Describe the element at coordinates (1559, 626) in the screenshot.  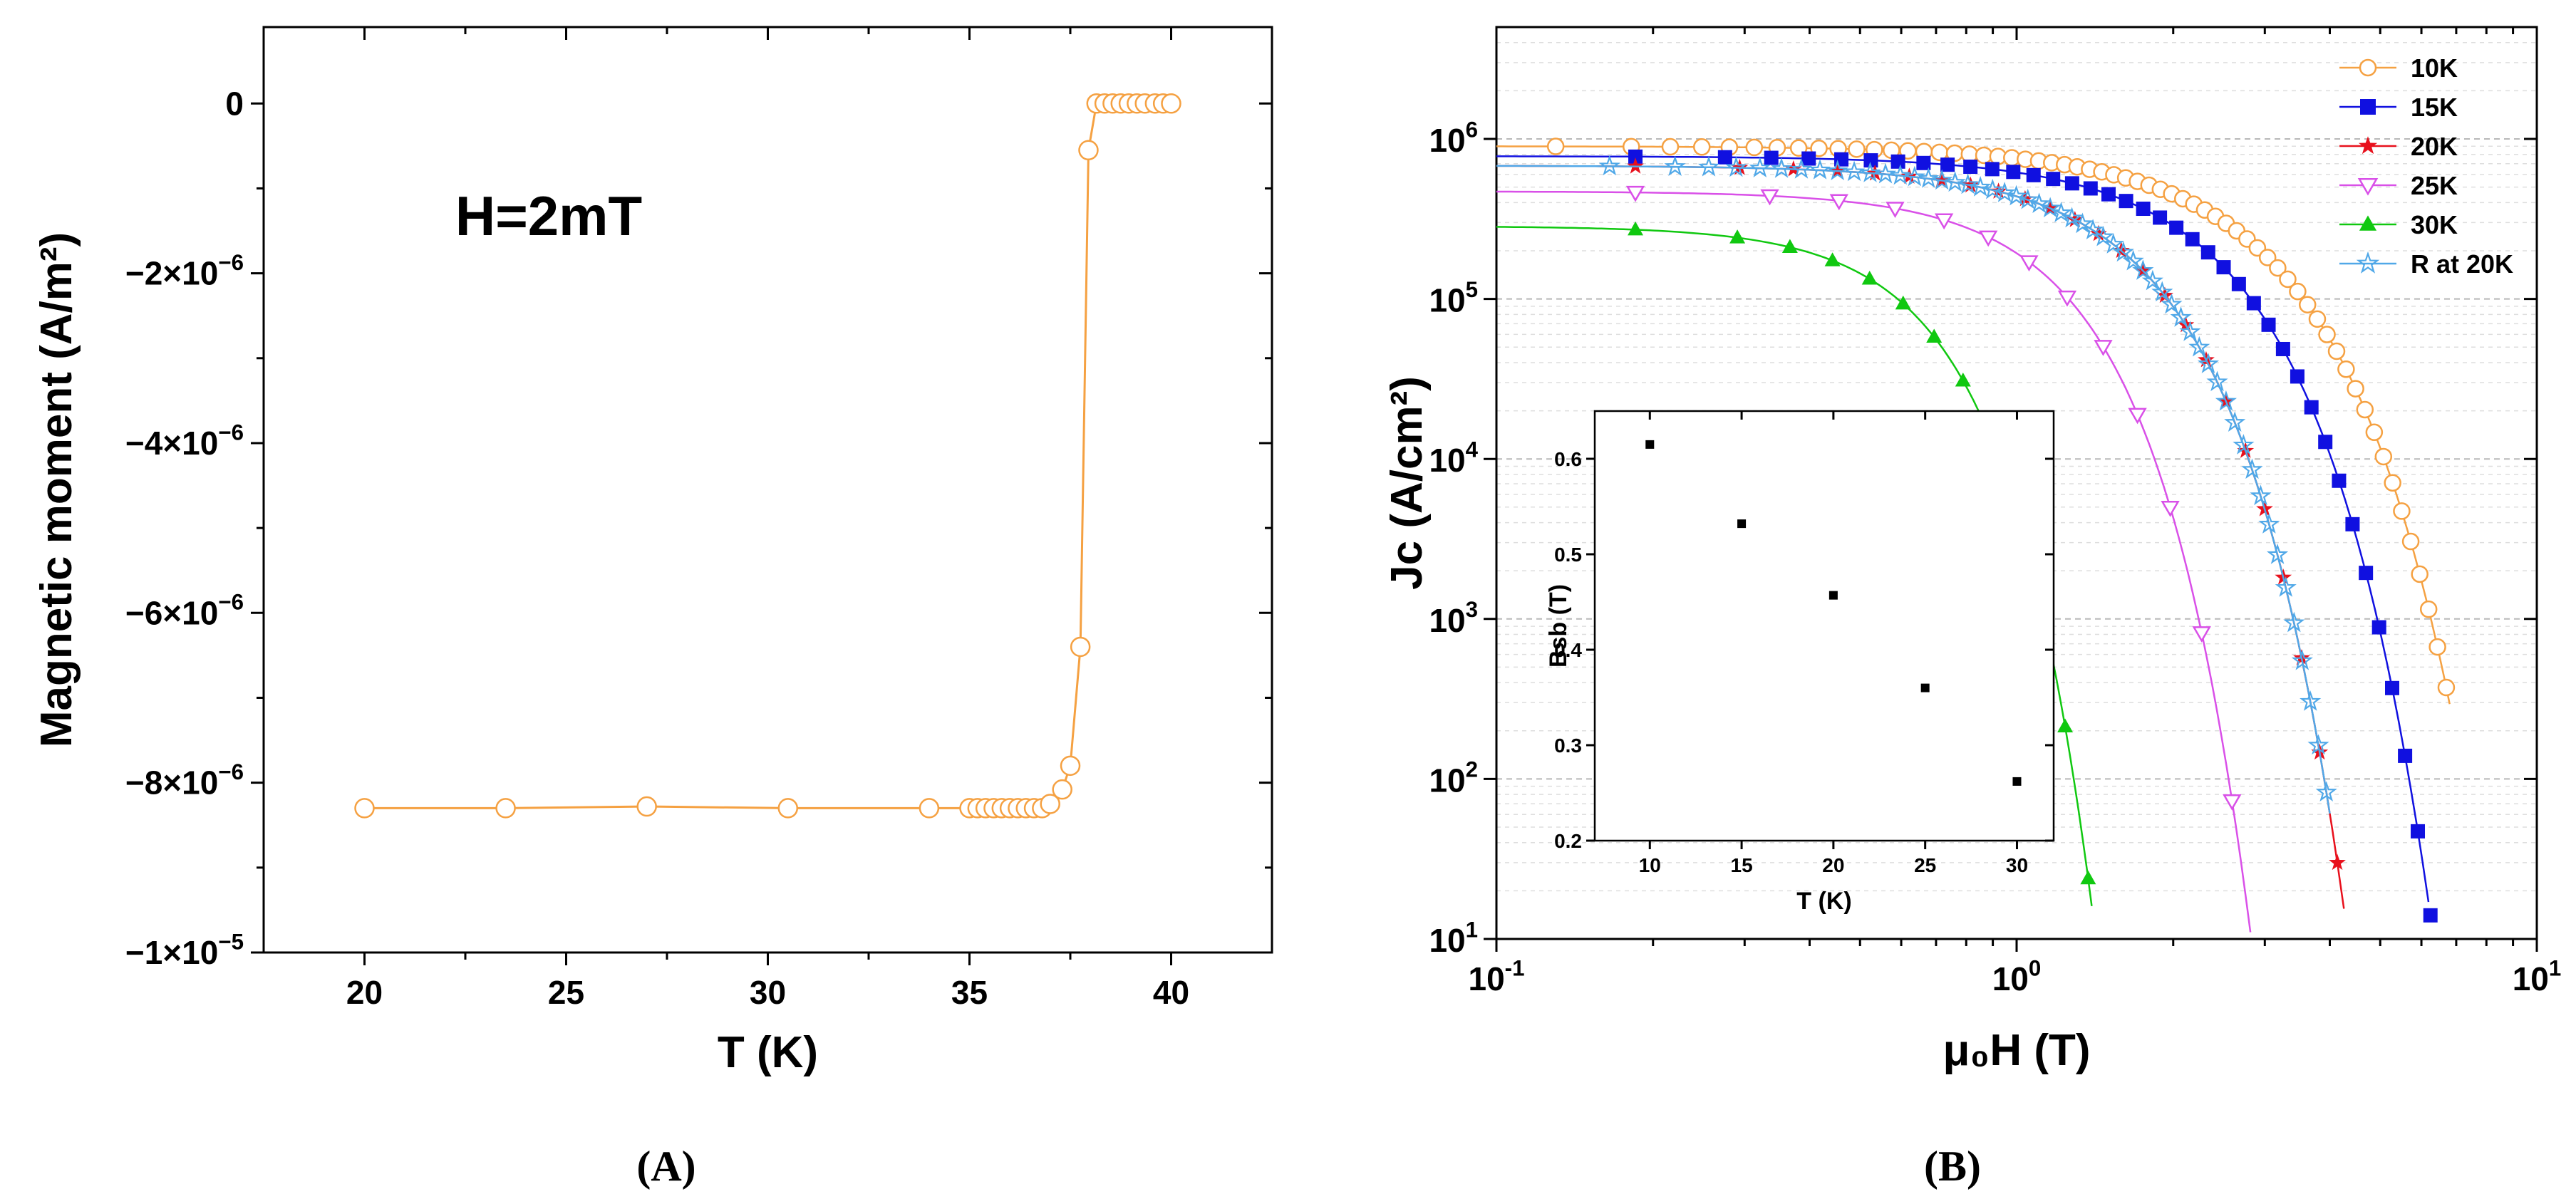
I see `inset-y-axis-label: Bsb (T)` at that location.